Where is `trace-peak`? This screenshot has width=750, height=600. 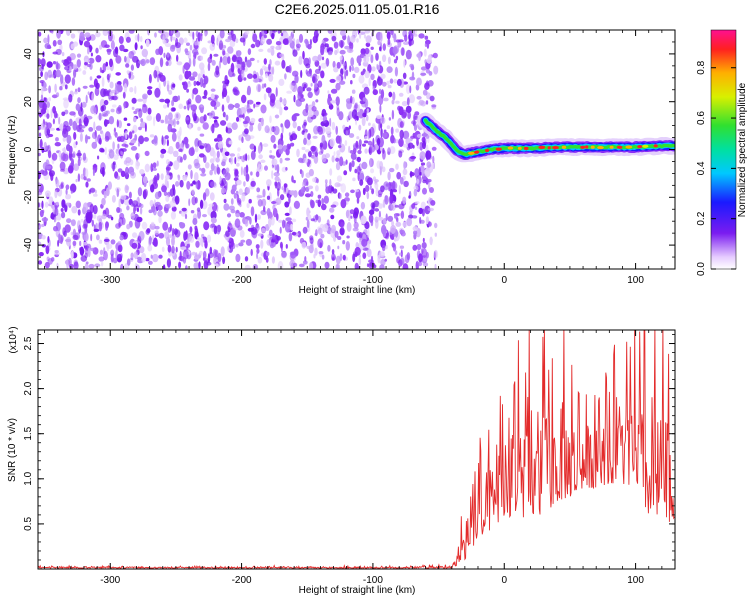
trace-peak is located at coordinates (555, 148).